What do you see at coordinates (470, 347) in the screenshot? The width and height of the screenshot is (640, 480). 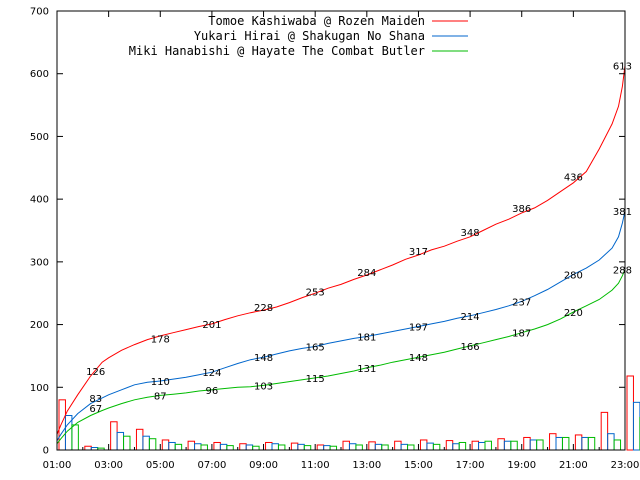 I see `point-label: 166` at bounding box center [470, 347].